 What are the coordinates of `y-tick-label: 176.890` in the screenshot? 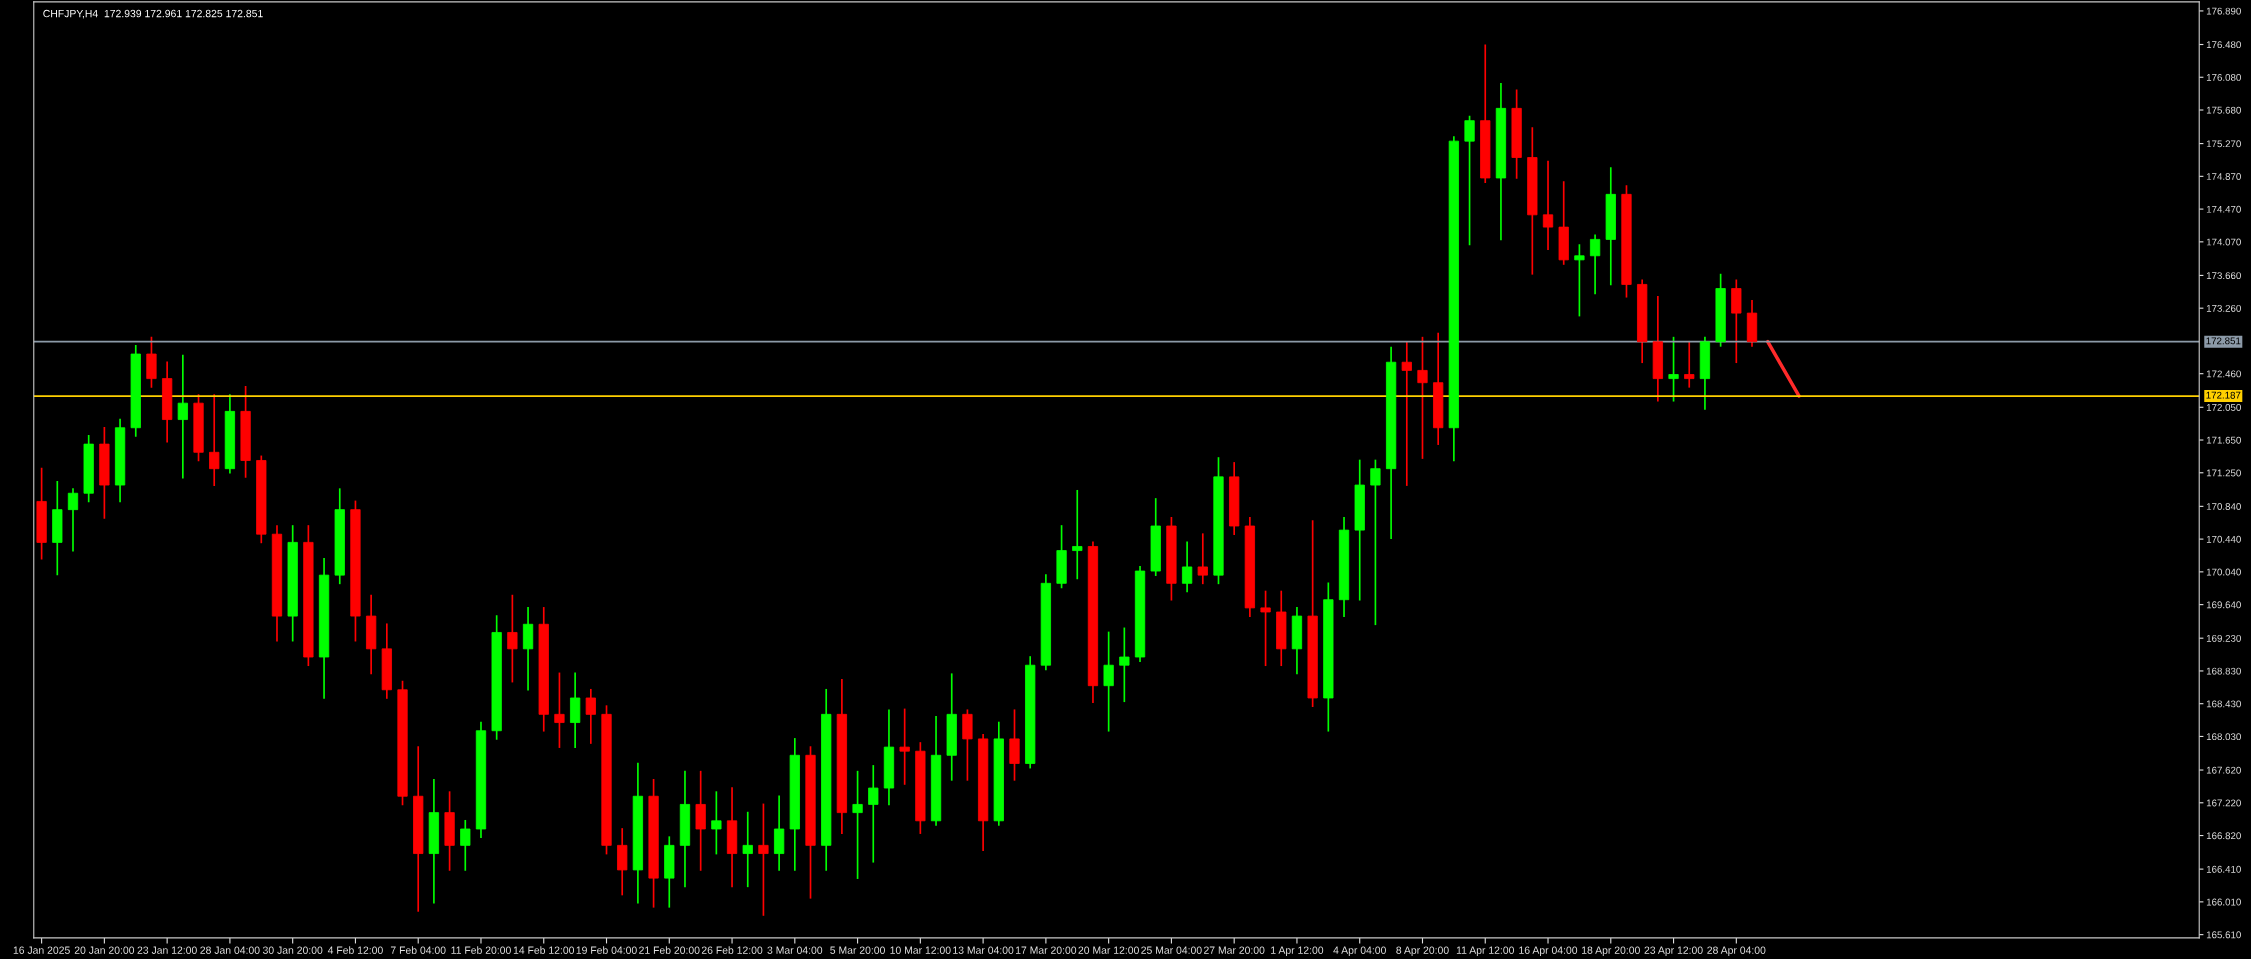 It's located at (2223, 11).